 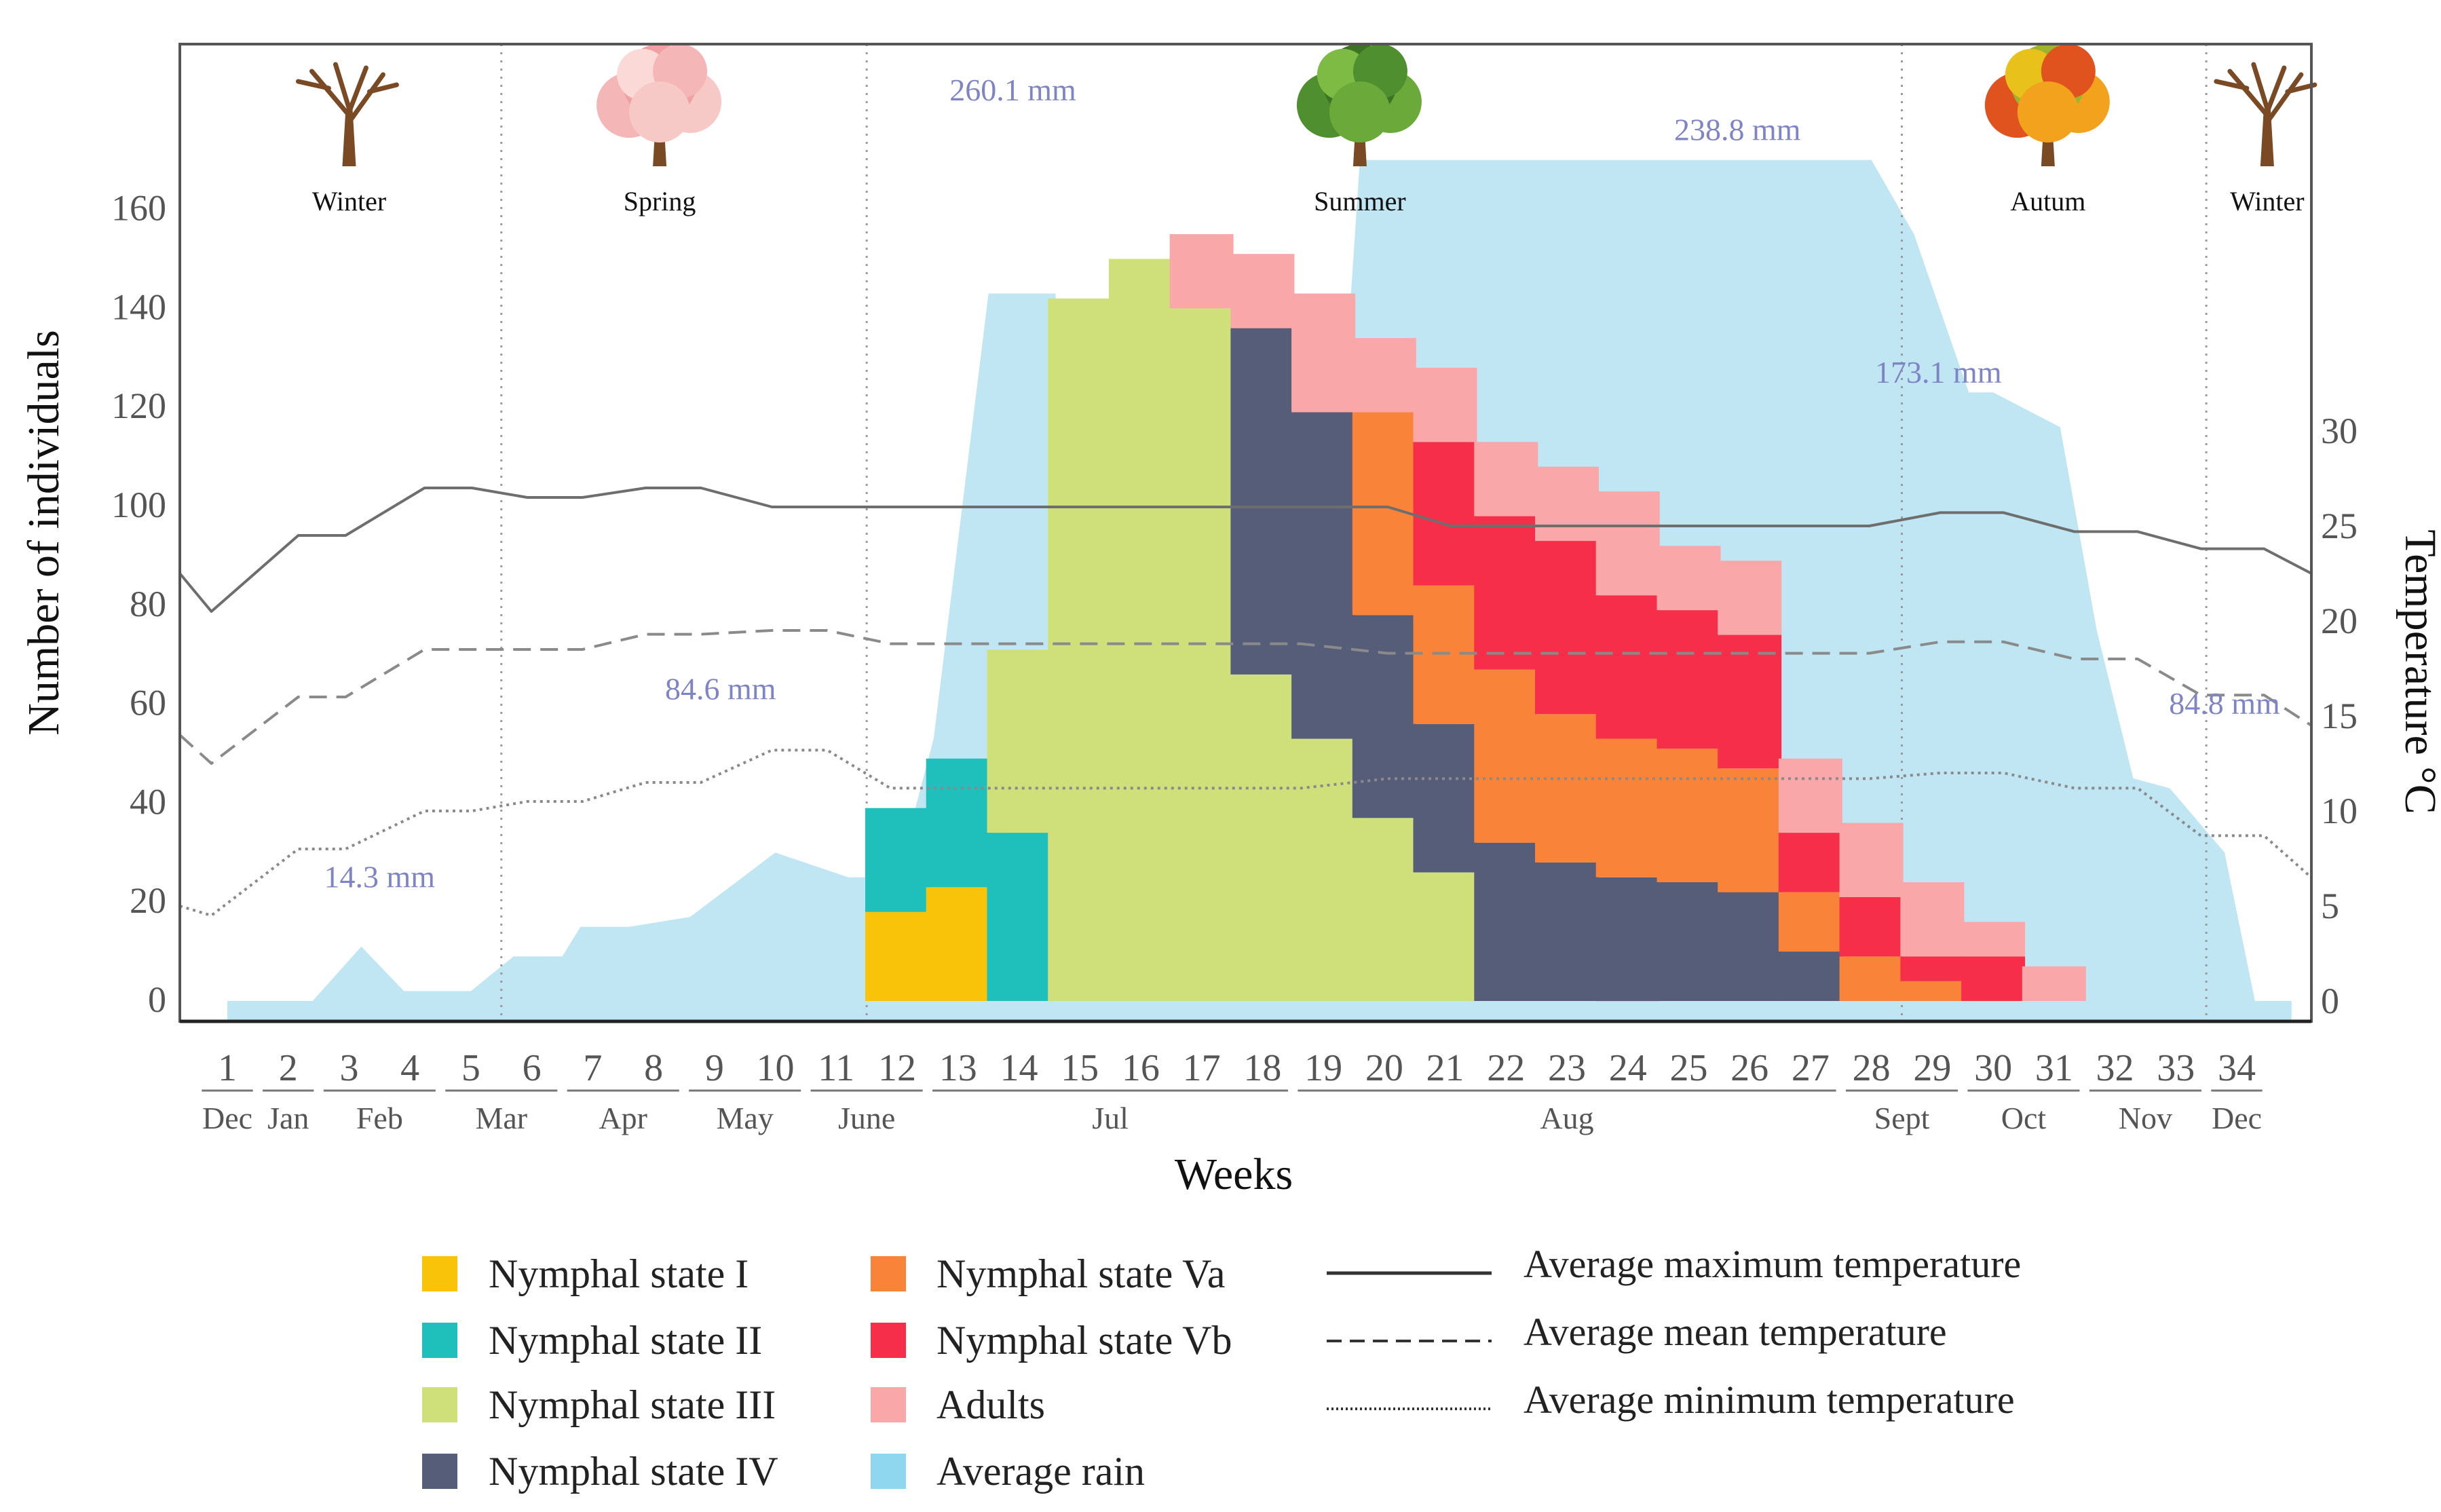 What do you see at coordinates (349, 201) in the screenshot?
I see `season-label: Winter` at bounding box center [349, 201].